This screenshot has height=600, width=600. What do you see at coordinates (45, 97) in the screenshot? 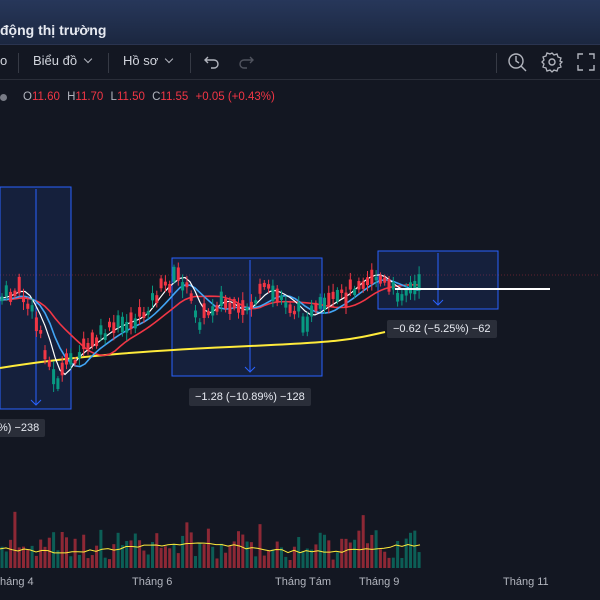
I see `open-value: 11.60` at bounding box center [45, 97].